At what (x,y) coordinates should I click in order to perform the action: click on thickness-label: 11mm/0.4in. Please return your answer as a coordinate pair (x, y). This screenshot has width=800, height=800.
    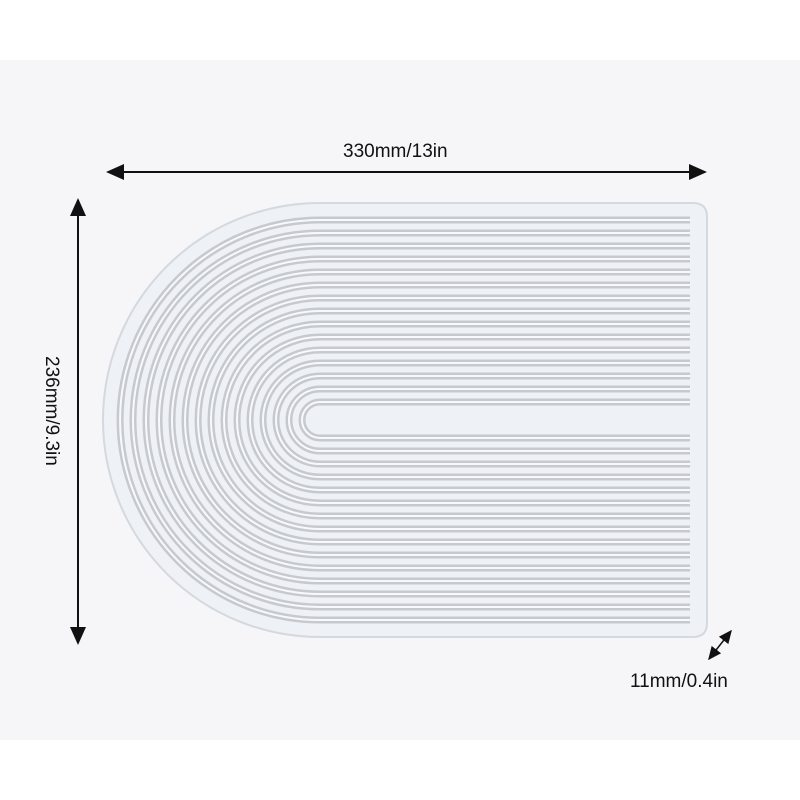
    Looking at the image, I should click on (679, 681).